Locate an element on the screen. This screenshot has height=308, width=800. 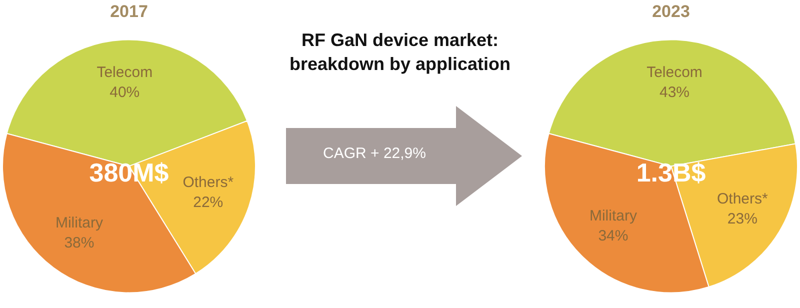
chart-title: 2023 is located at coordinates (671, 11).